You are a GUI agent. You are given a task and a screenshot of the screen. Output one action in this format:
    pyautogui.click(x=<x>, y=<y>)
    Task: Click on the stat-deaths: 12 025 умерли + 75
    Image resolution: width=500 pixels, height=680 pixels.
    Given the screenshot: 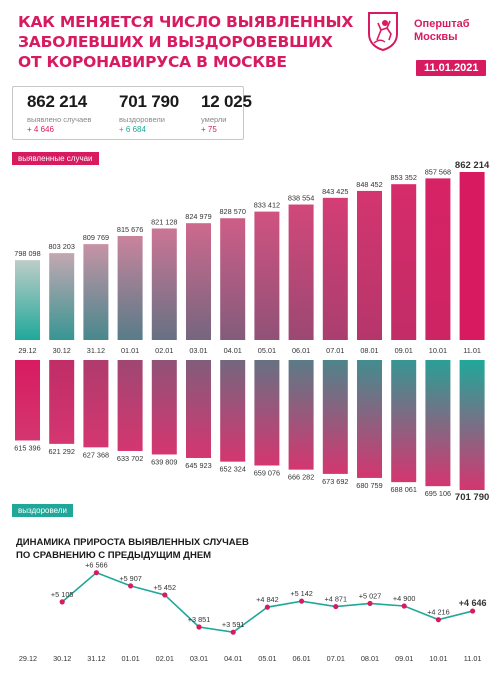 What is the action you would take?
    pyautogui.click(x=226, y=113)
    